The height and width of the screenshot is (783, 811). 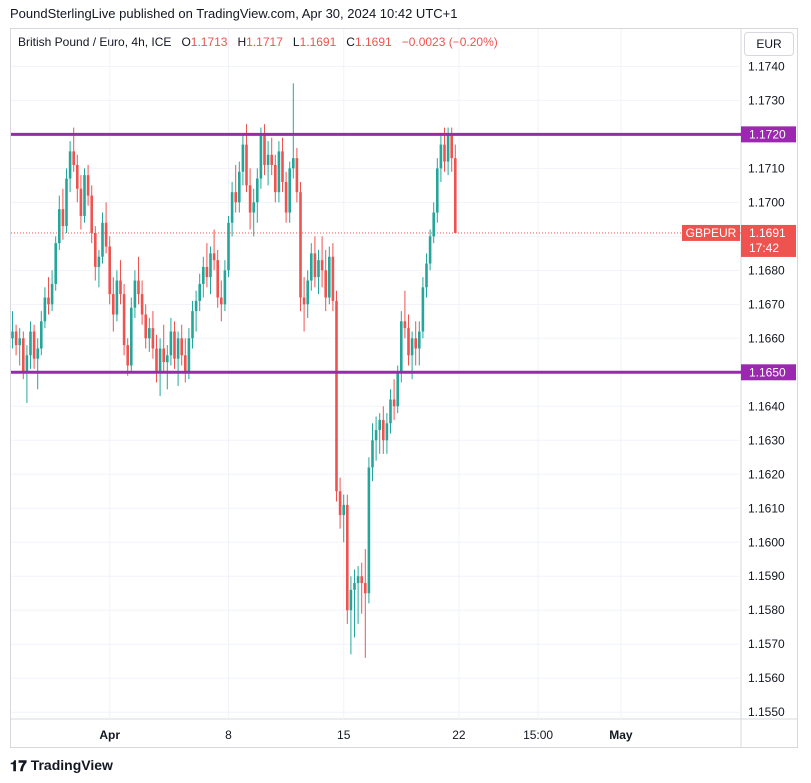 What do you see at coordinates (95, 42) in the screenshot?
I see `legend-symbol: British Pound / Euro, 4h, ICE` at bounding box center [95, 42].